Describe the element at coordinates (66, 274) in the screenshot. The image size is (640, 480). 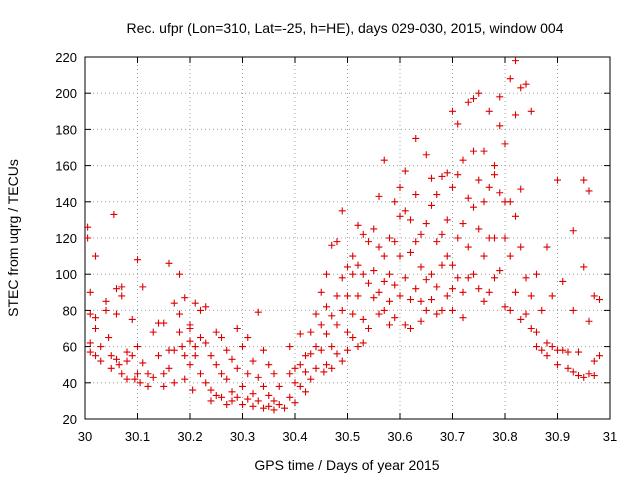
I see `y-tick-label: 100` at that location.